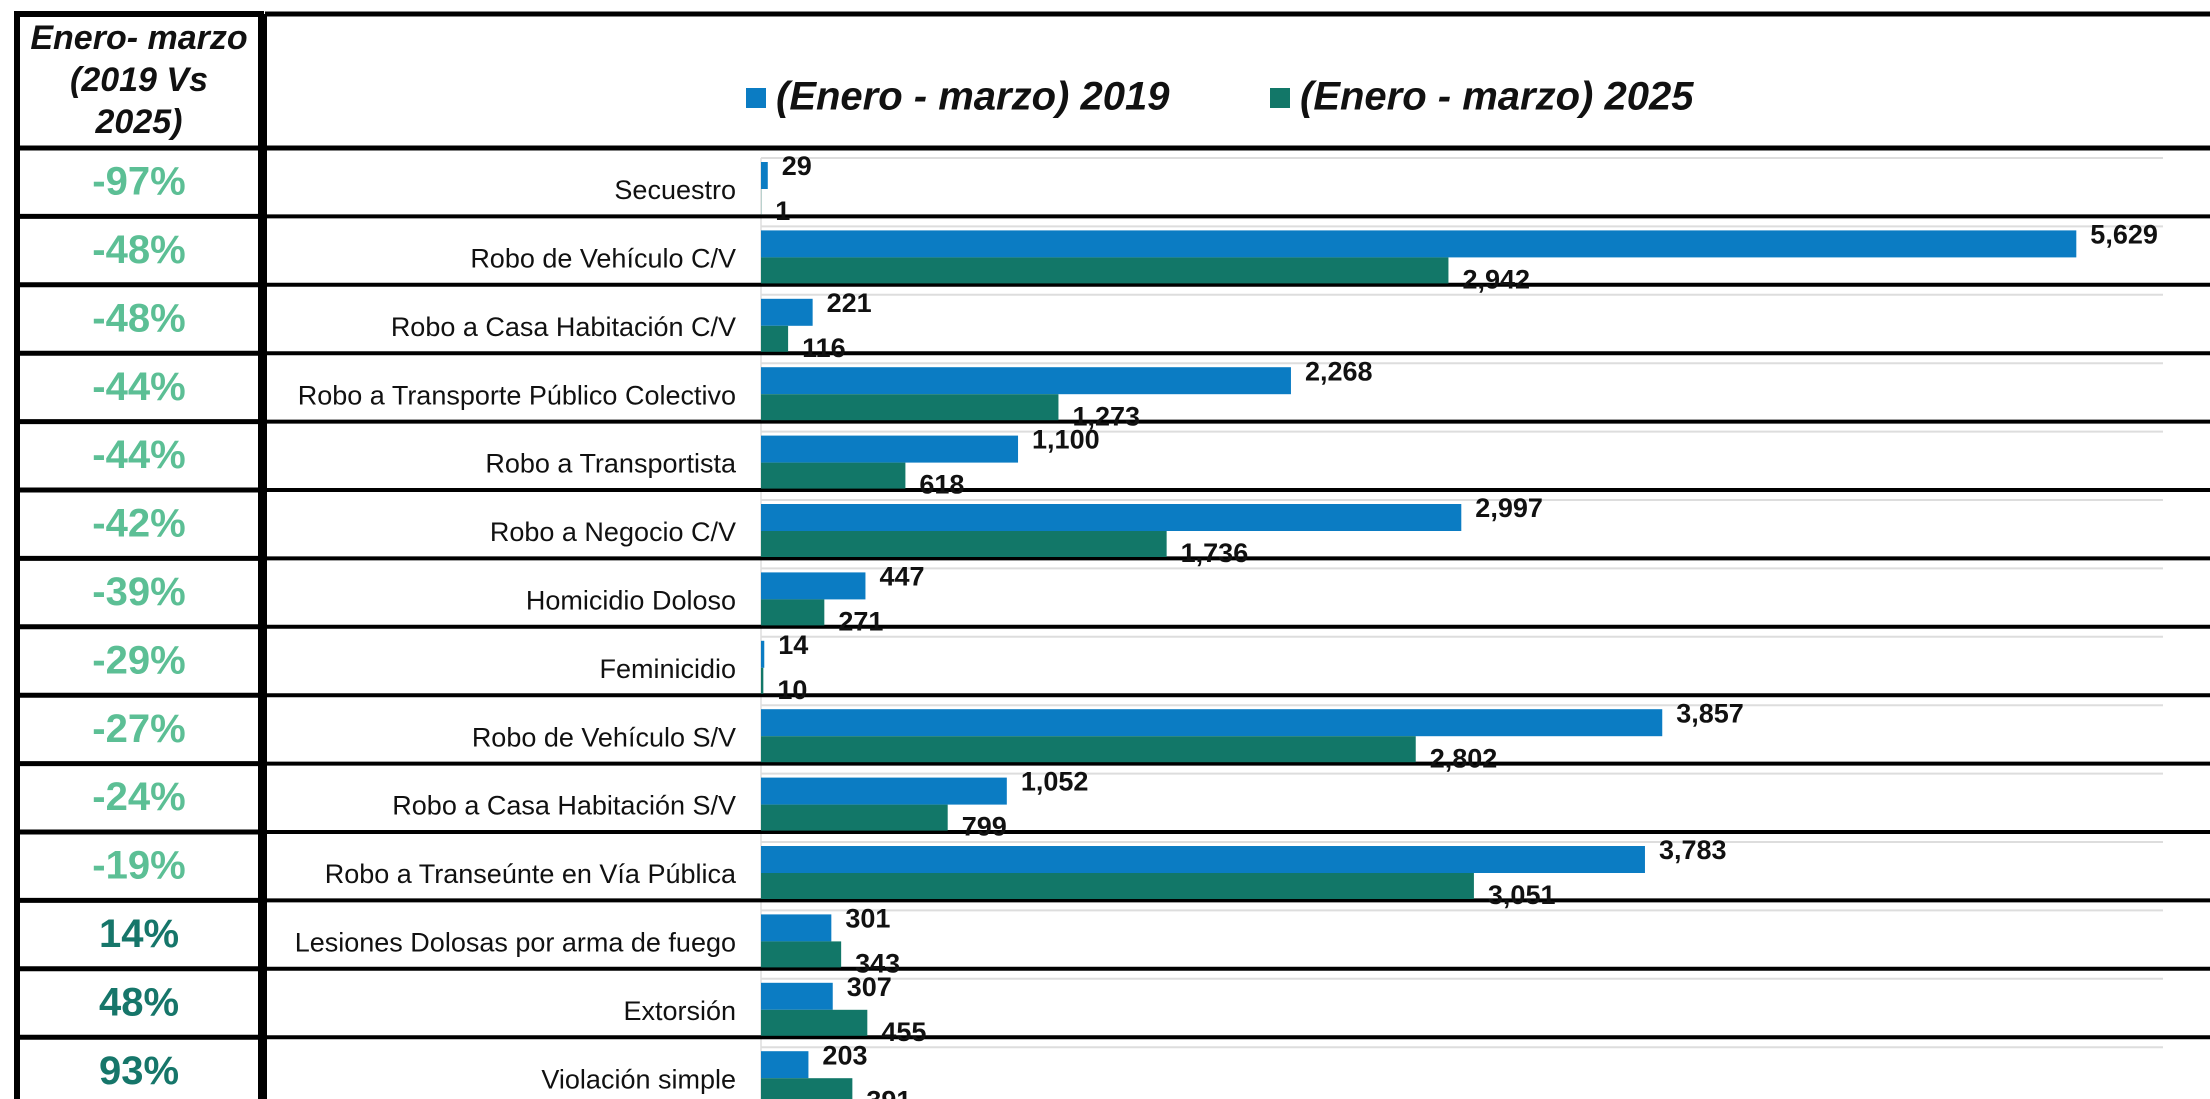 The width and height of the screenshot is (2210, 1099). Describe the element at coordinates (941, 485) in the screenshot. I see `value-label: 618` at that location.